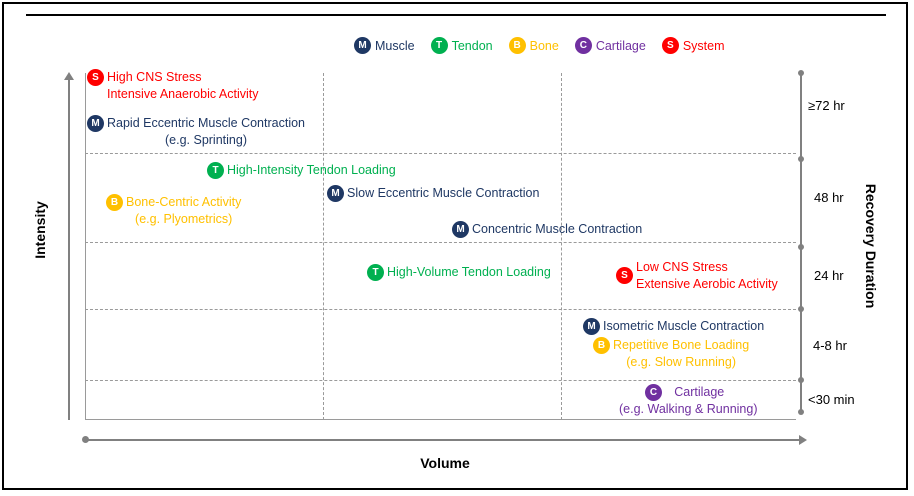  What do you see at coordinates (829, 275) in the screenshot?
I see `duration-label: 24 hr` at bounding box center [829, 275].